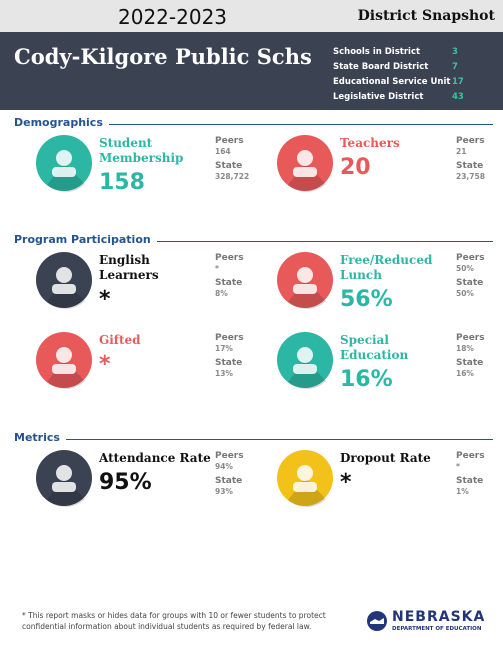 This screenshot has width=503, height=646. Describe the element at coordinates (155, 165) in the screenshot. I see `item-text: Student Membership 158` at that location.